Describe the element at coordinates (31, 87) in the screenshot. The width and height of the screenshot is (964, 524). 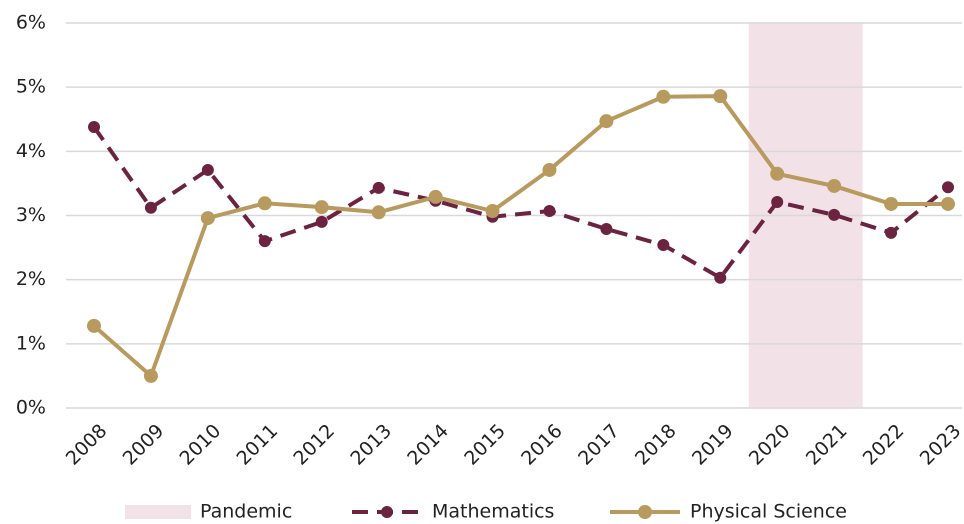
I see `y-tick-label: 5%` at that location.